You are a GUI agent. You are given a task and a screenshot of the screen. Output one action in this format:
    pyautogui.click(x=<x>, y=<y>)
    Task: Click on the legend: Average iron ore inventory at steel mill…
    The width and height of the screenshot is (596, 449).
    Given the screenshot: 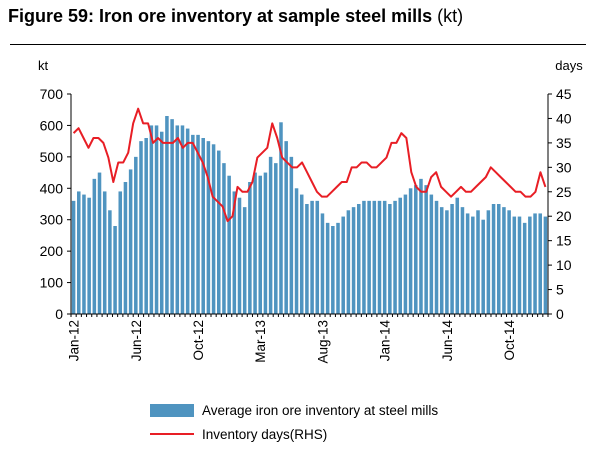 What is the action you would take?
    pyautogui.click(x=294, y=422)
    